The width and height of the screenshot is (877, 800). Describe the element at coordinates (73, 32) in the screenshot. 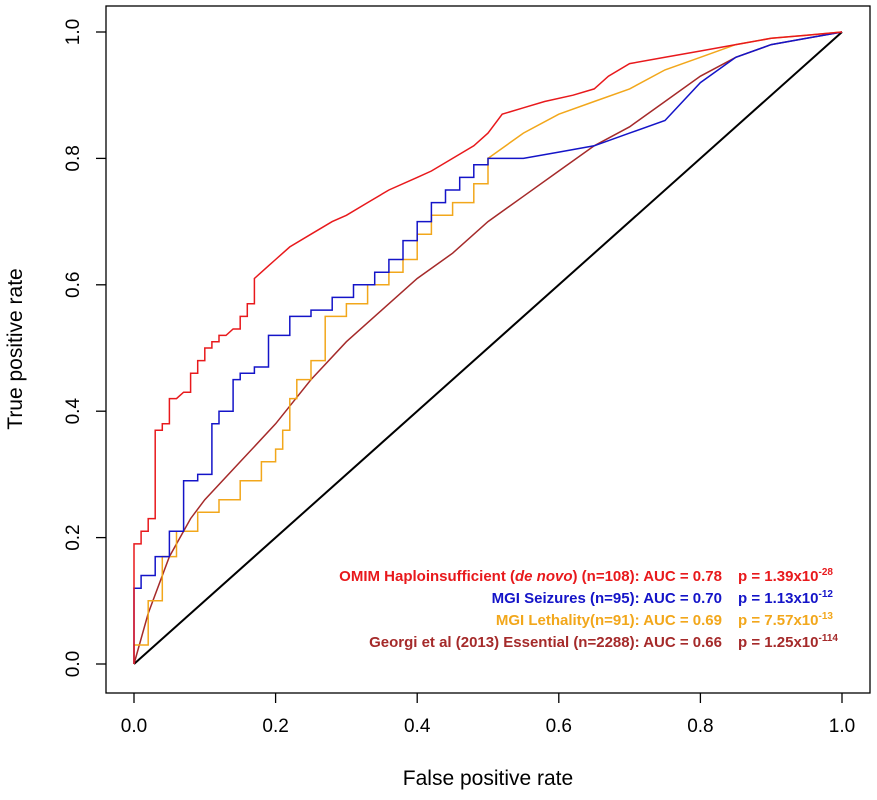

I see `y-tick-label: 1.0` at that location.